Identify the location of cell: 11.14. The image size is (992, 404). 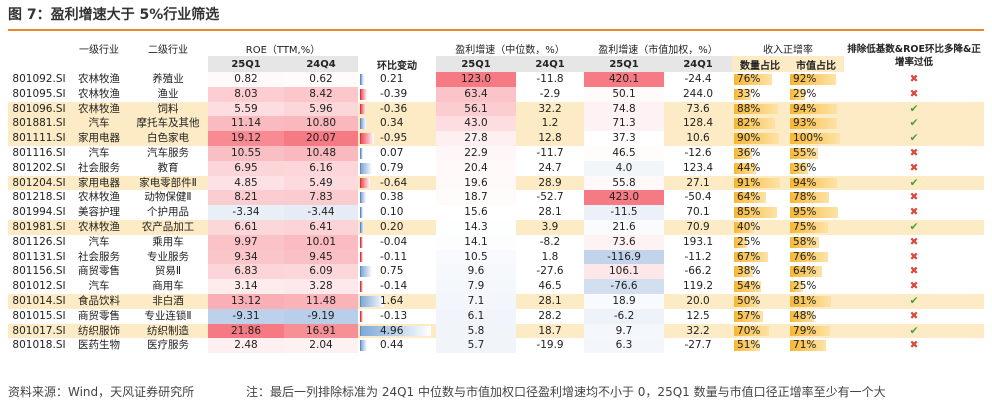
(246, 124).